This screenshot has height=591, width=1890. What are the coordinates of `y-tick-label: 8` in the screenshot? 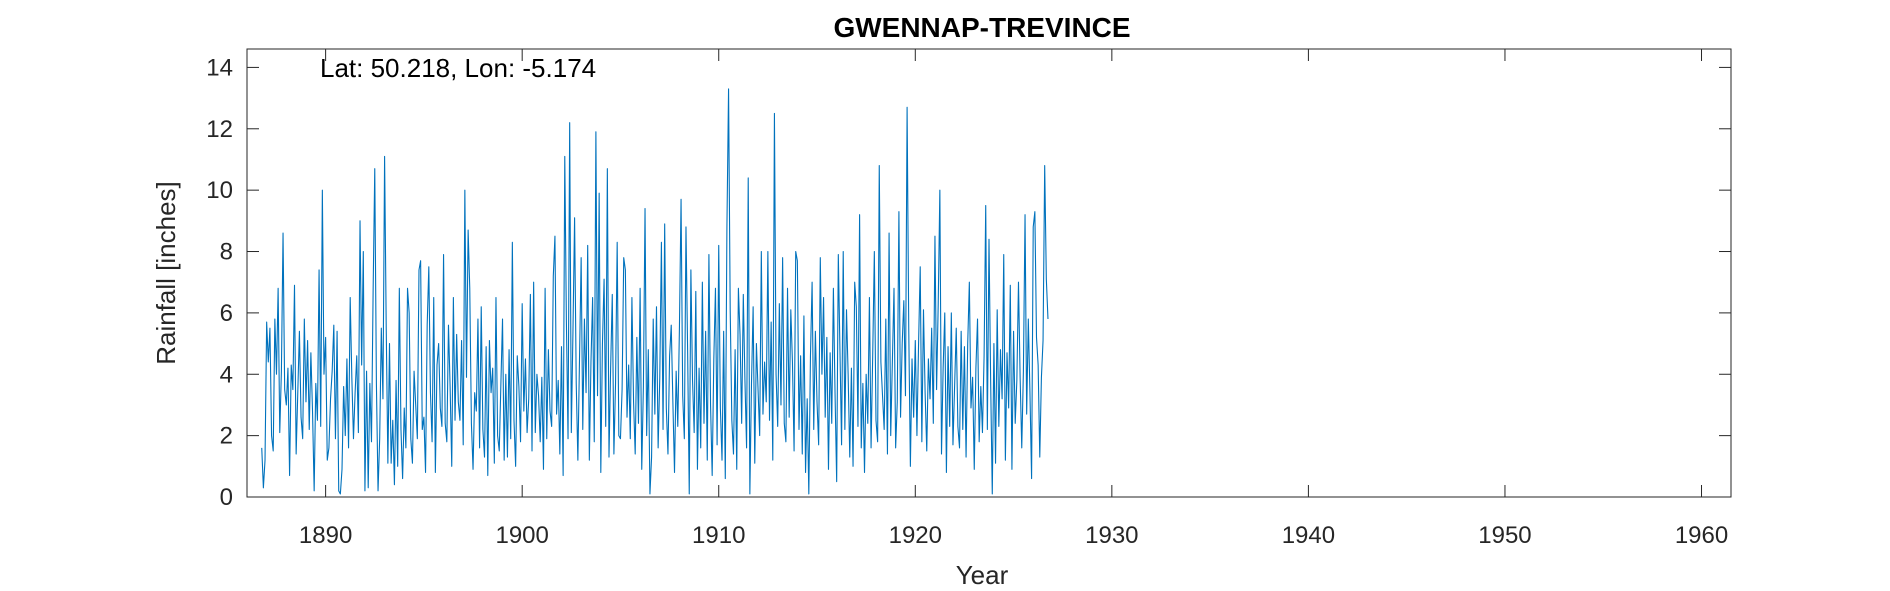 It's located at (226, 252).